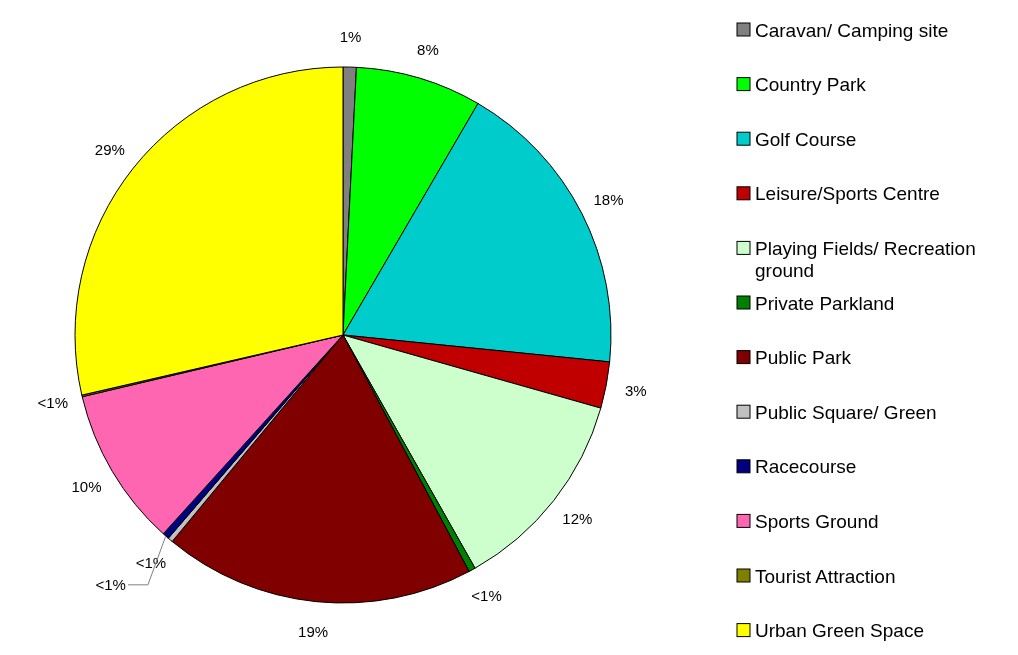 The height and width of the screenshot is (655, 1018). I want to click on legend-label: Leisure/Sports Centre, so click(847, 194).